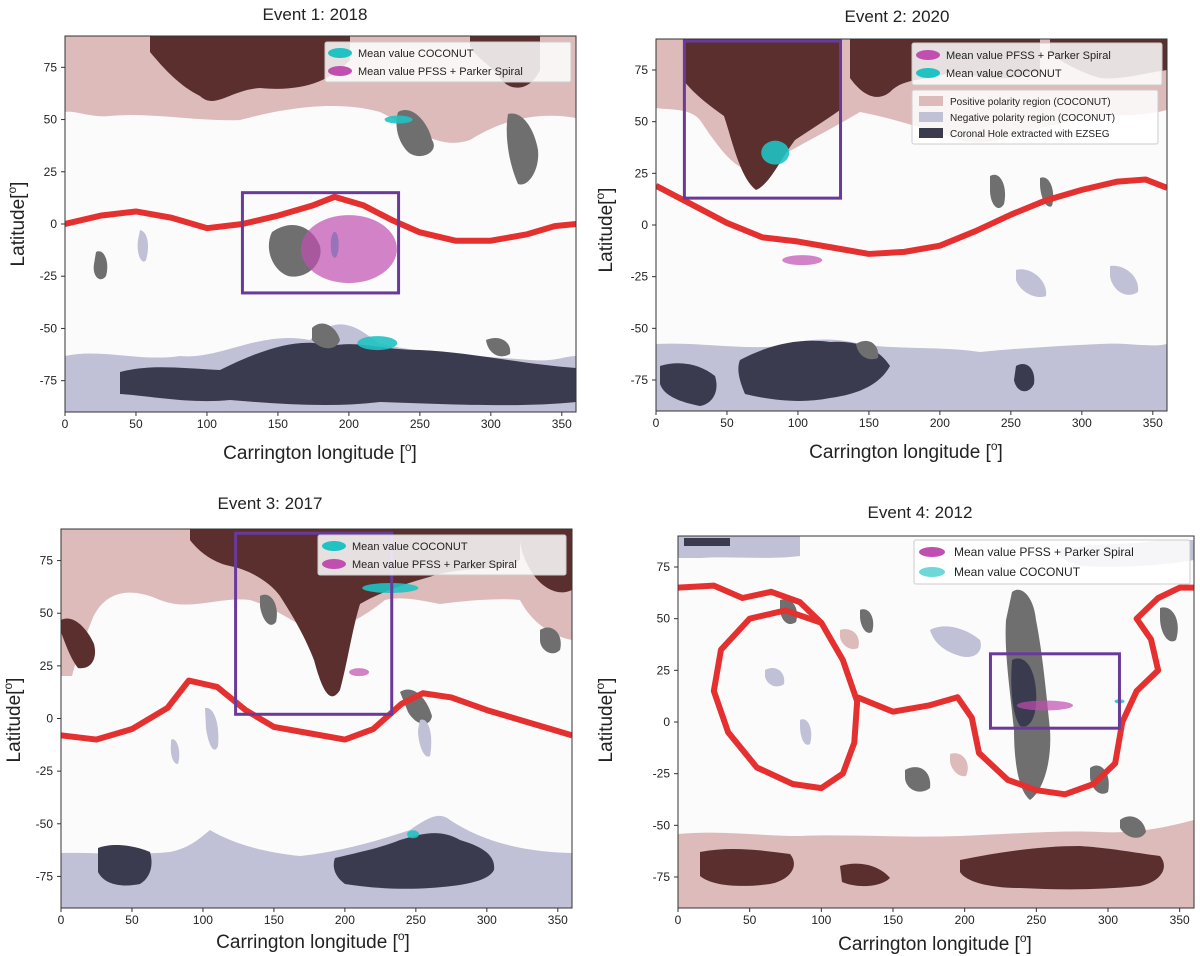 The image size is (1200, 956). I want to click on panel-title: Event 1: 2018, so click(315, 14).